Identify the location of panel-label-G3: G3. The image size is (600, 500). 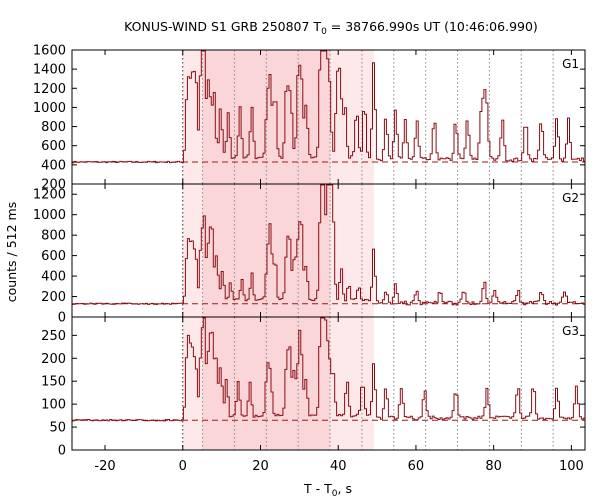
(570, 331).